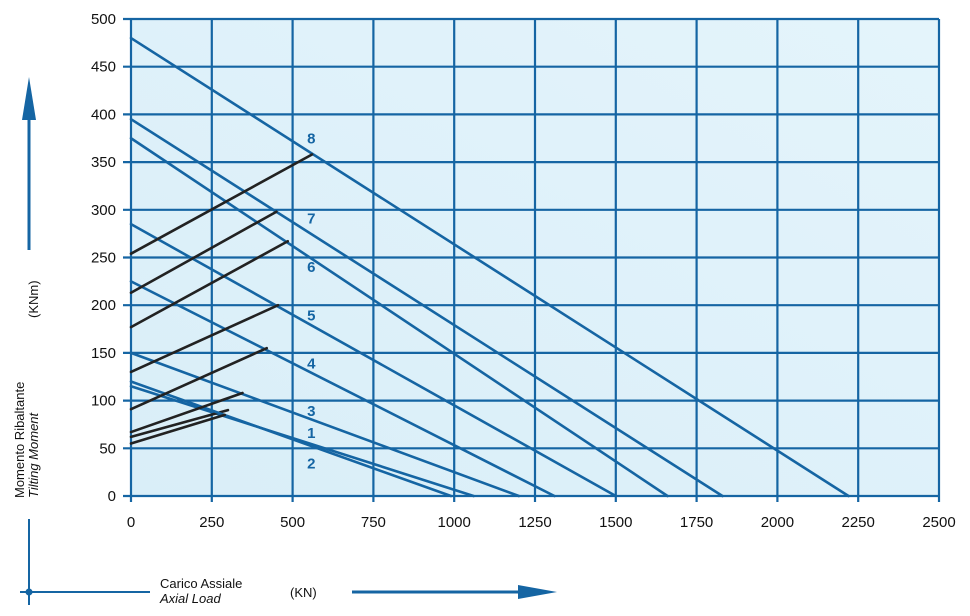 This screenshot has width=970, height=616. Describe the element at coordinates (131, 522) in the screenshot. I see `x-tick-label: 0` at that location.